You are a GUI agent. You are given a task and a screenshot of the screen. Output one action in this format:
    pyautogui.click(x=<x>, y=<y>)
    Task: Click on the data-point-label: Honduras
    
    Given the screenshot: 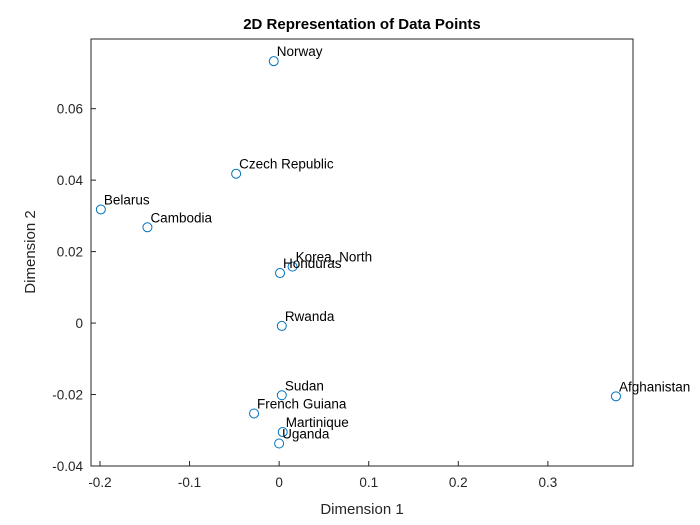 What is the action you would take?
    pyautogui.click(x=312, y=263)
    